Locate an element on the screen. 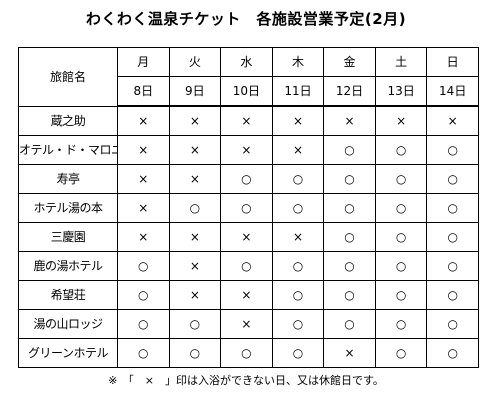  table-row: オテル・ド・マロニエ××××○○○ is located at coordinates (248, 150).